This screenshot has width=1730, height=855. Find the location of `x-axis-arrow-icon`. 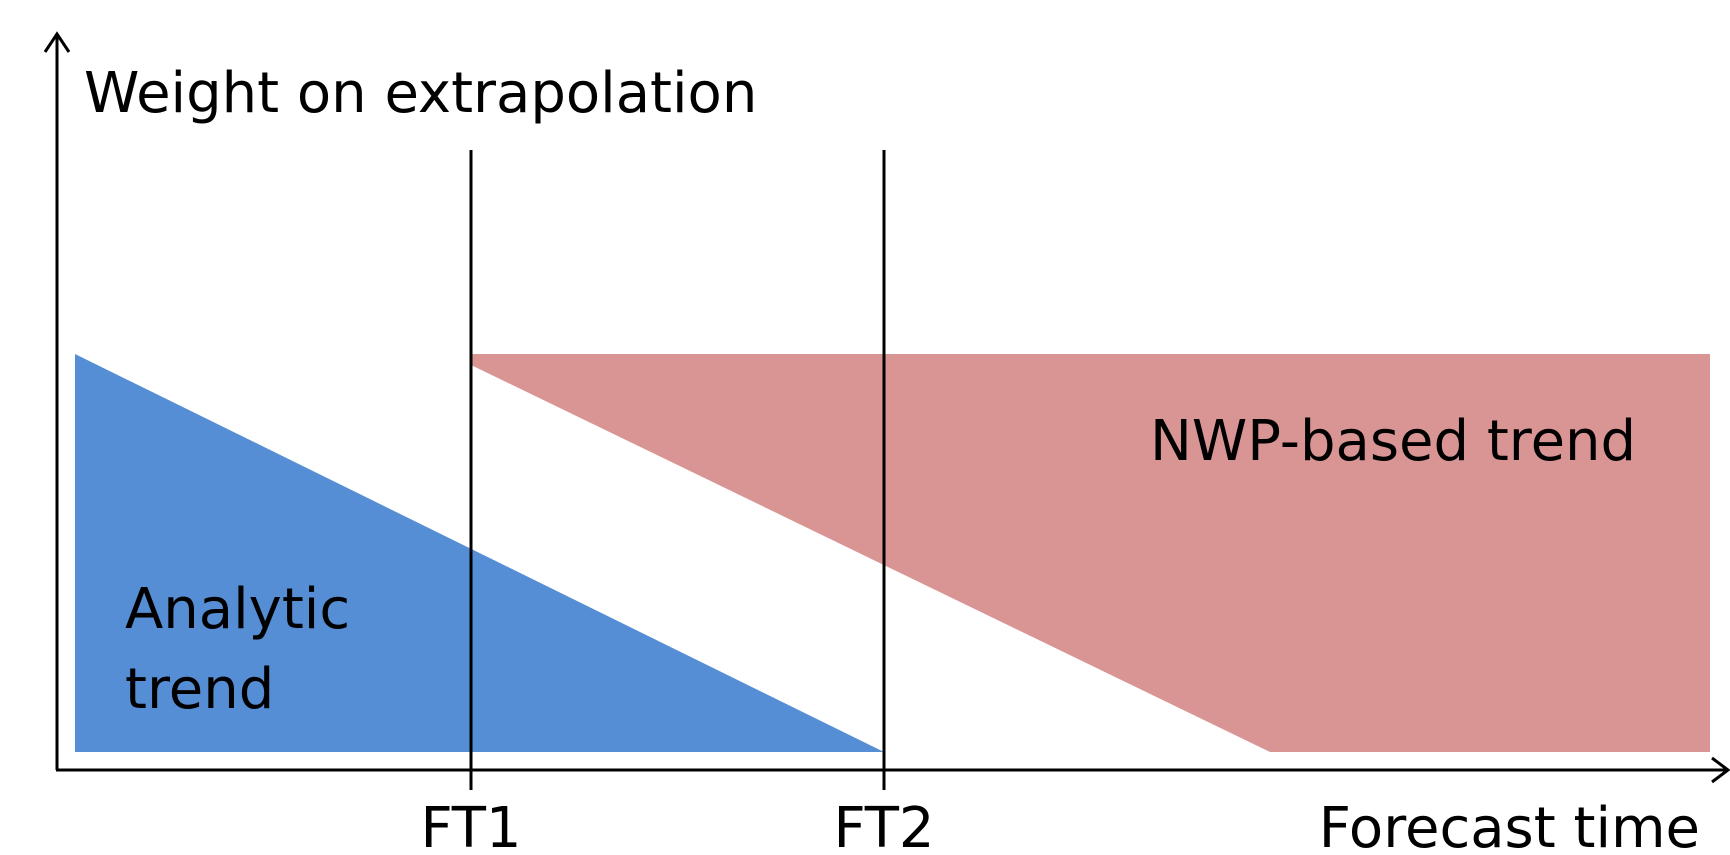

x-axis-arrow-icon is located at coordinates (1720, 770).